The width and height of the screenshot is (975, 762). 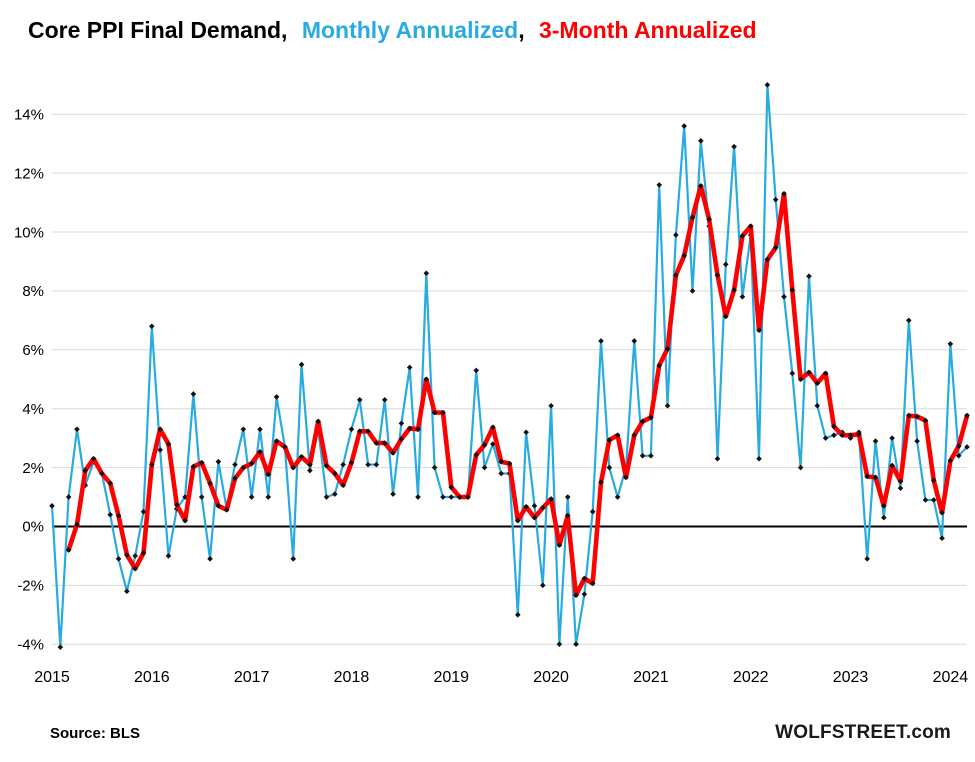 What do you see at coordinates (501, 677) in the screenshot?
I see `x-axis-labels: 2015 2016 2017 2018 2019 2020 2021 2022 2023 2024` at bounding box center [501, 677].